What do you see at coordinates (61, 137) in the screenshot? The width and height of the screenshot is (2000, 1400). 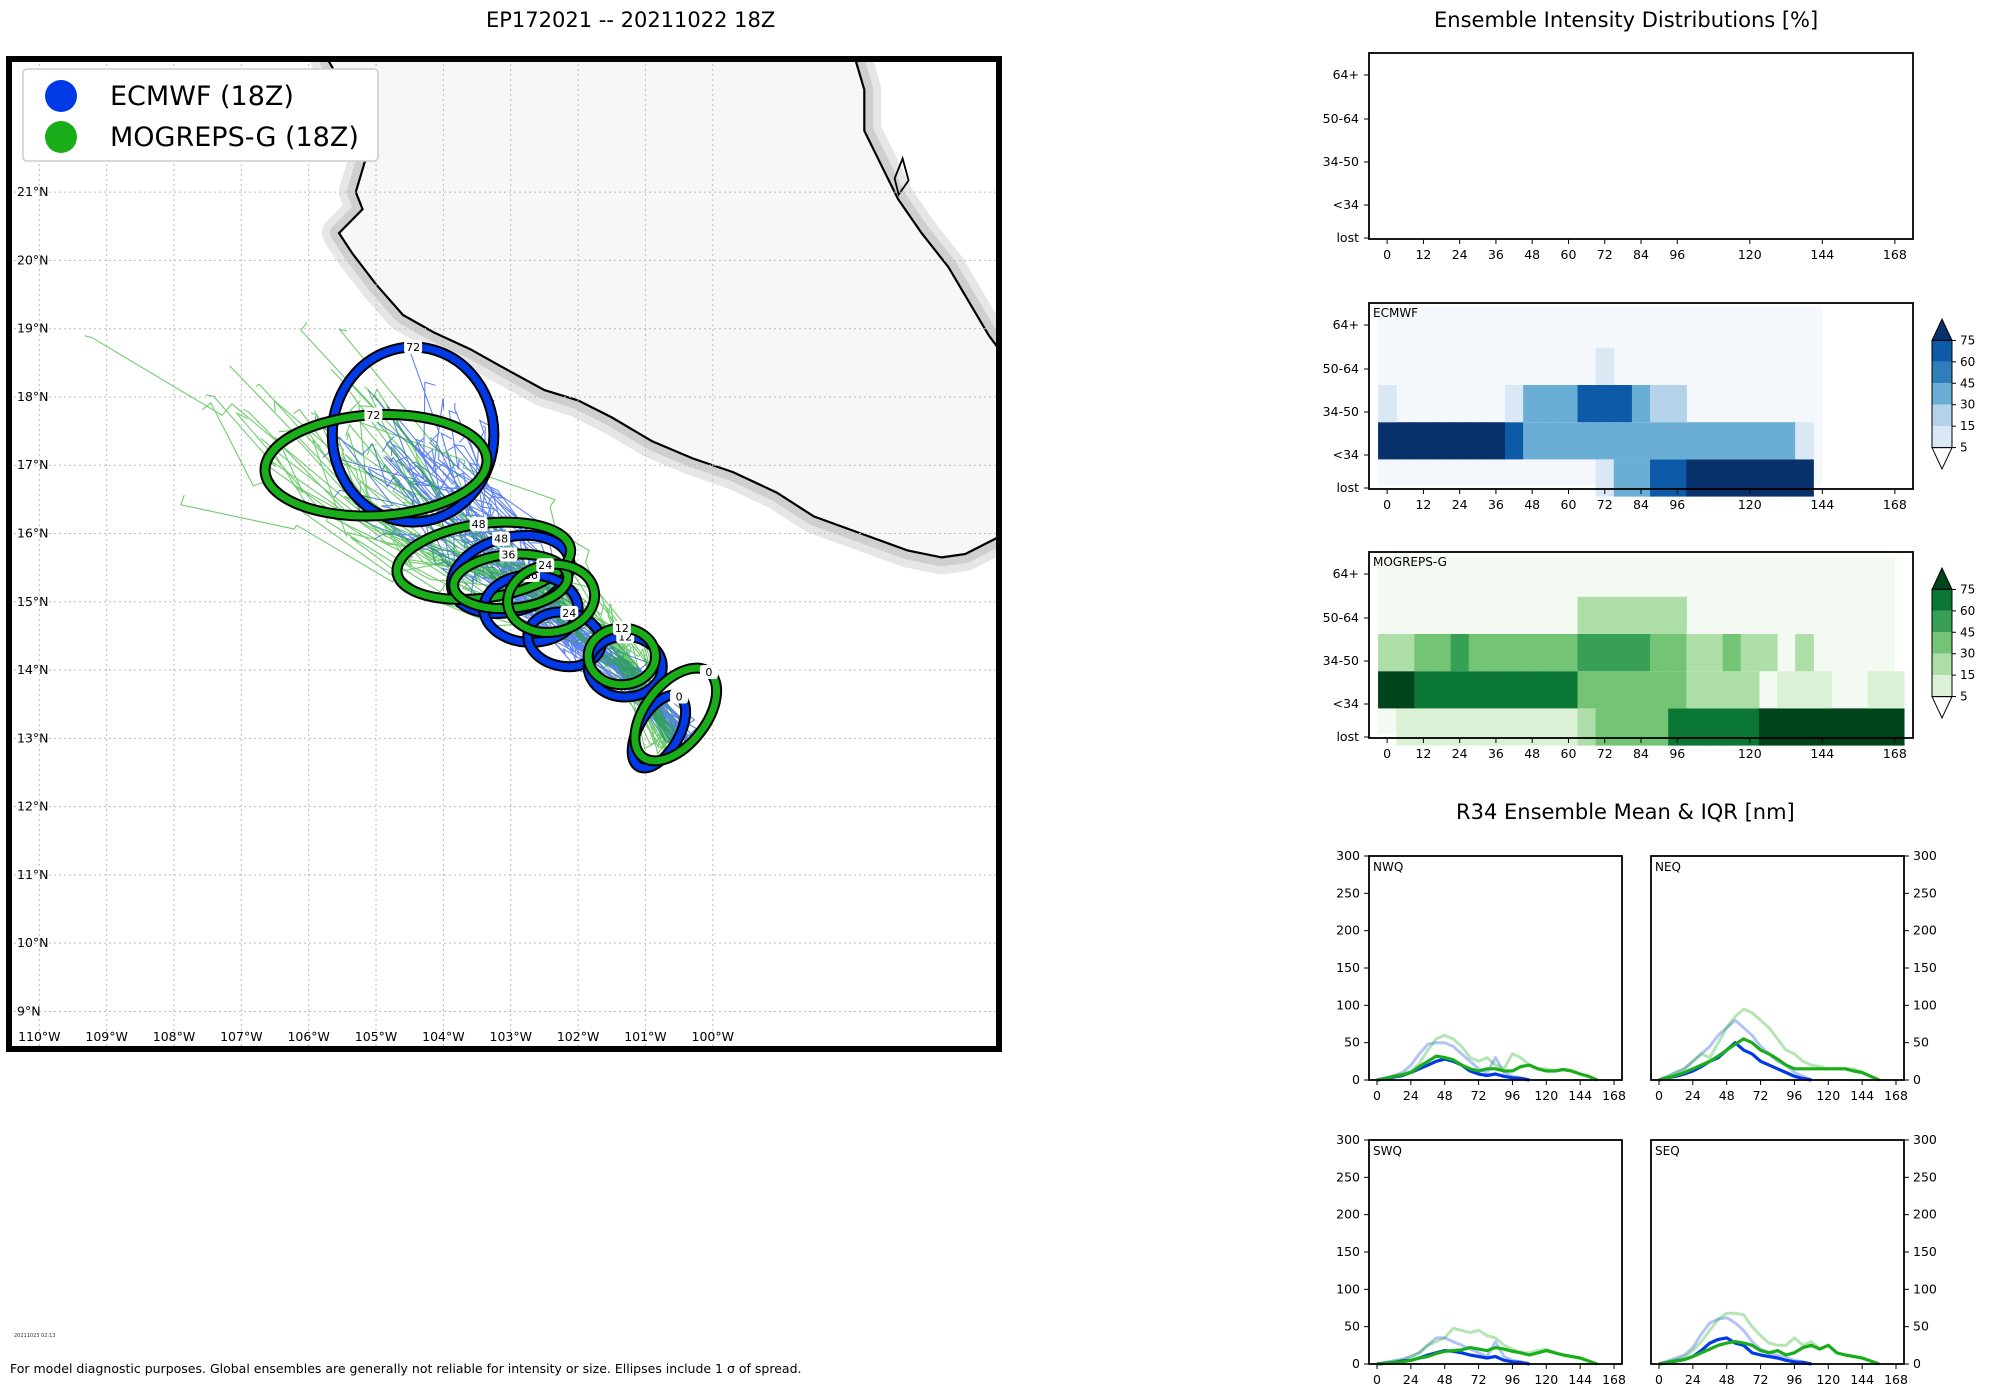 I see `legend-marker` at bounding box center [61, 137].